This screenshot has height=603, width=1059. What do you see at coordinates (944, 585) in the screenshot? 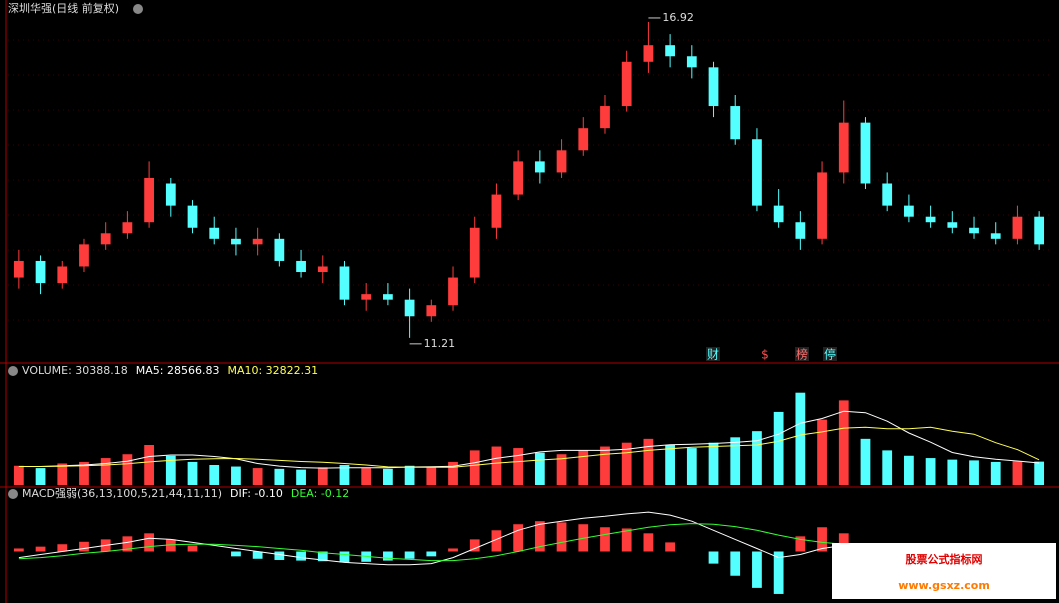
I see `watermark-url: www.gsxz.com` at bounding box center [944, 585].